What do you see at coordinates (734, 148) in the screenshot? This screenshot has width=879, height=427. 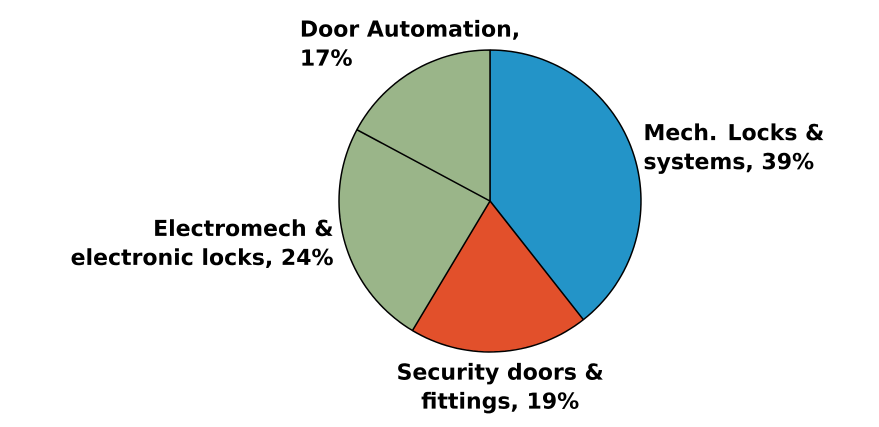 I see `data-label: Mech. Locks & systems, 39%` at bounding box center [734, 148].